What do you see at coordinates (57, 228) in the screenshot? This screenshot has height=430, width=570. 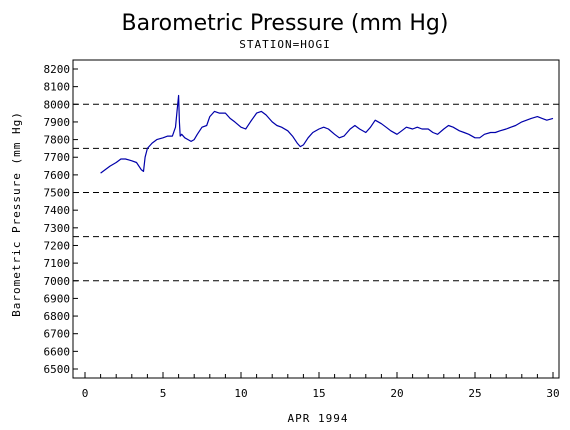 I see `y-tick-label: 7300` at bounding box center [57, 228].